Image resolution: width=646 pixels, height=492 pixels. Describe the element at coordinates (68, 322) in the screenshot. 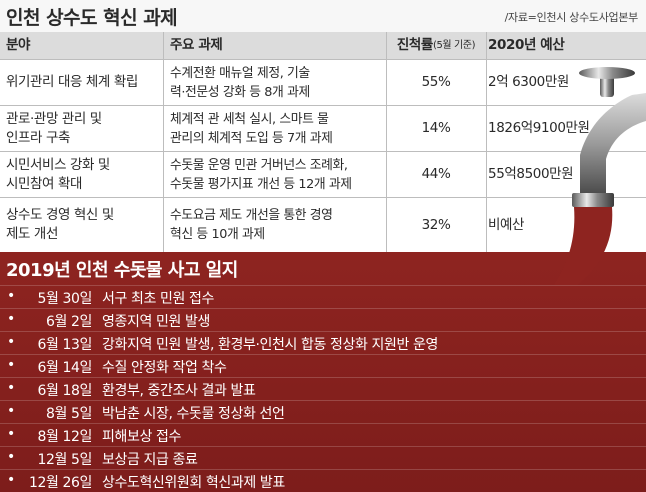

I see `log-date: 6월 2일` at that location.